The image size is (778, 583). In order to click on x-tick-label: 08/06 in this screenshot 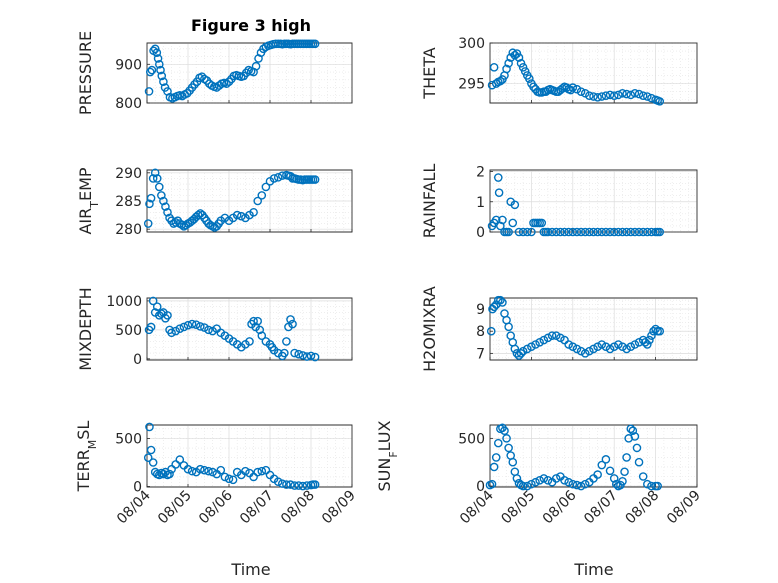, I will do `click(216, 507)`.